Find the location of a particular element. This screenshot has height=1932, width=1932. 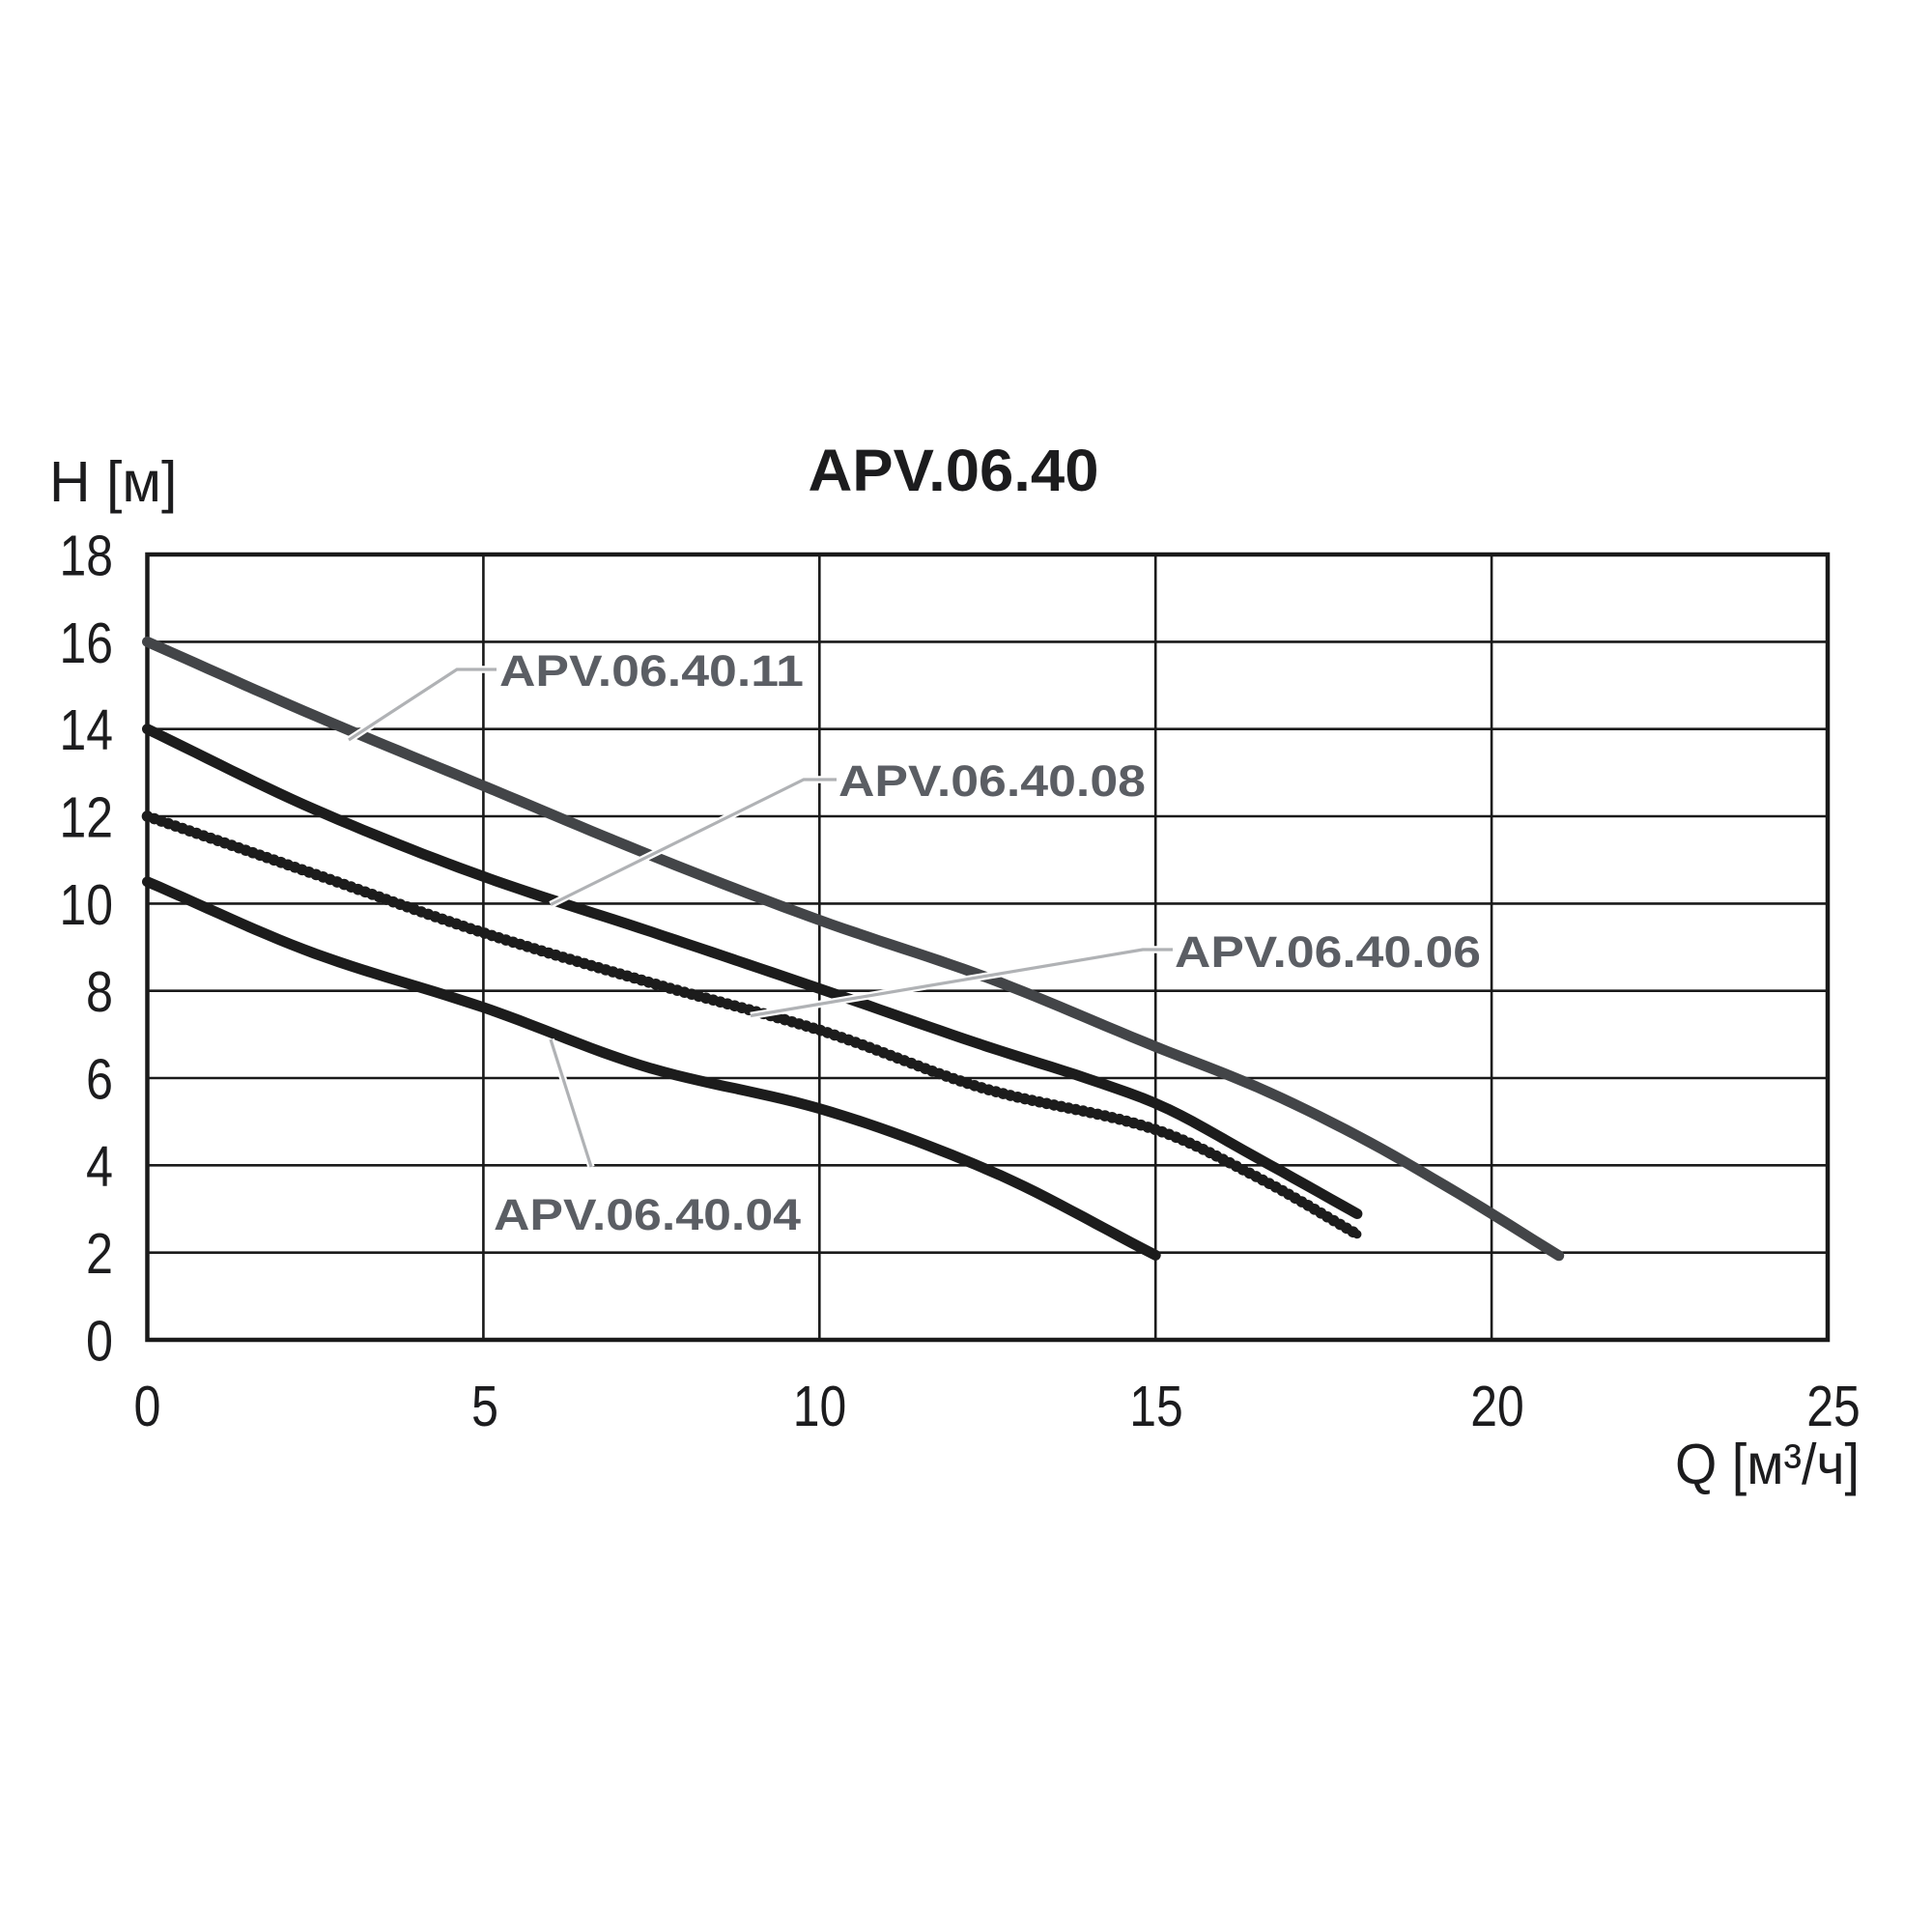

svg-text: 8 is located at coordinates (99, 992).